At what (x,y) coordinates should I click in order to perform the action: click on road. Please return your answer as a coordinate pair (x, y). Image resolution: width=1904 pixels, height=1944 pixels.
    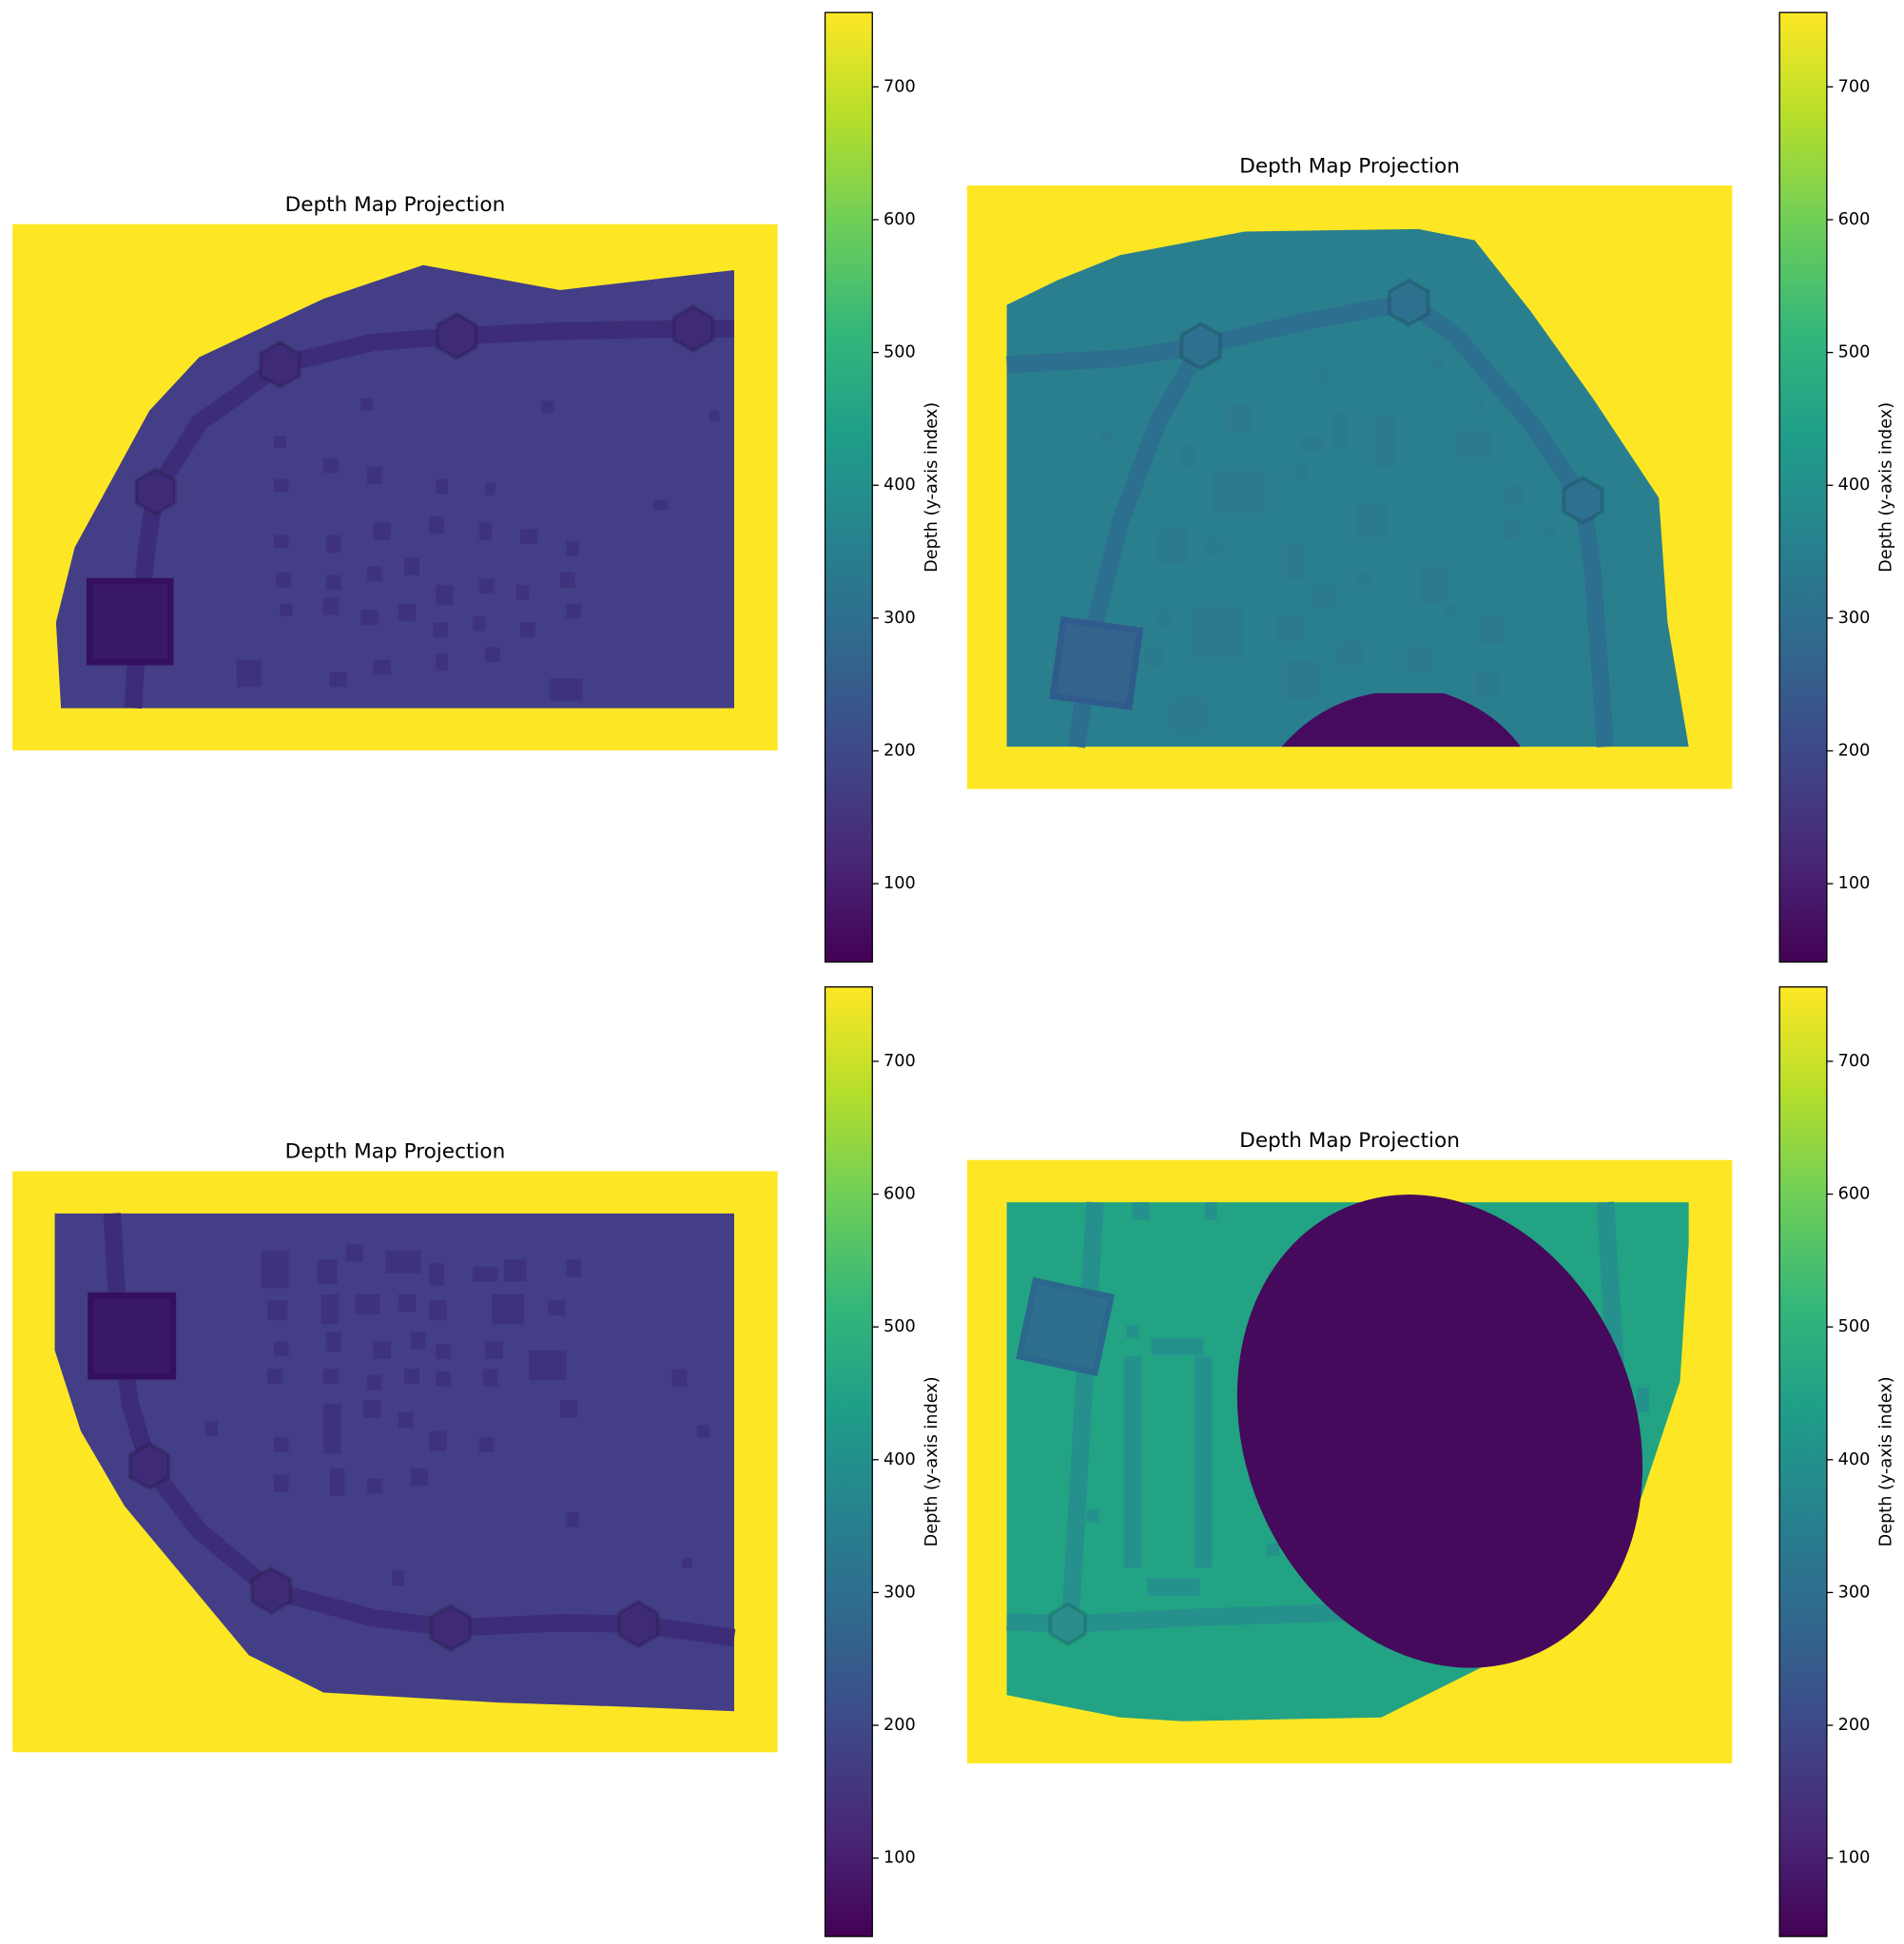
    Looking at the image, I should click on (1082, 1413).